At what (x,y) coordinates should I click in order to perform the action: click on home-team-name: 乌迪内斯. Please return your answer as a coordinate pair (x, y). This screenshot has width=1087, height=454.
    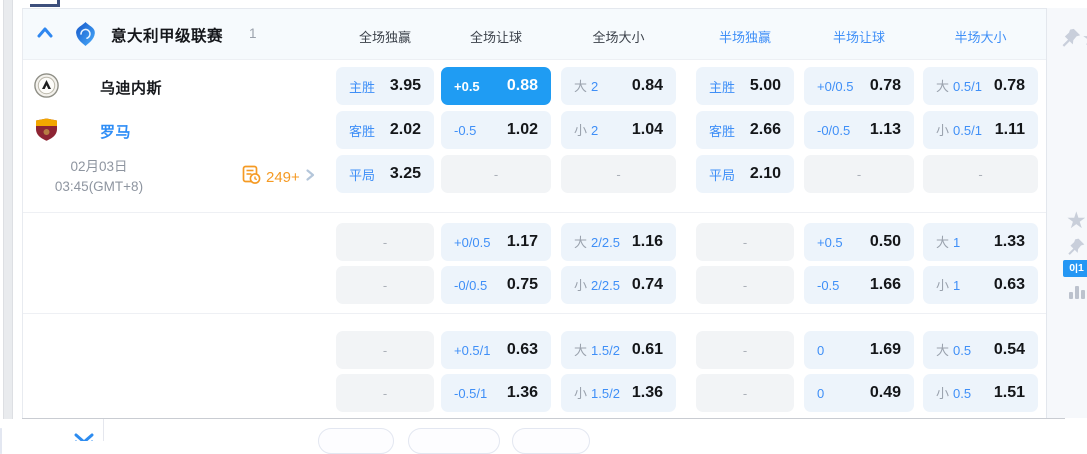
    Looking at the image, I should click on (131, 88).